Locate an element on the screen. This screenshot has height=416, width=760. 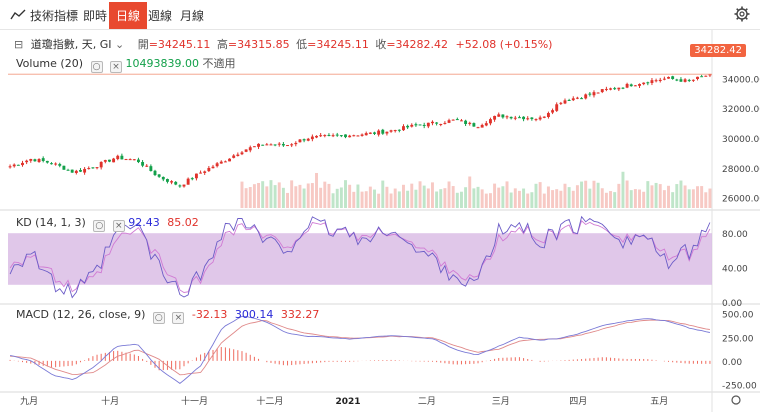
indicators-button: 技術指標 is located at coordinates (54, 16).